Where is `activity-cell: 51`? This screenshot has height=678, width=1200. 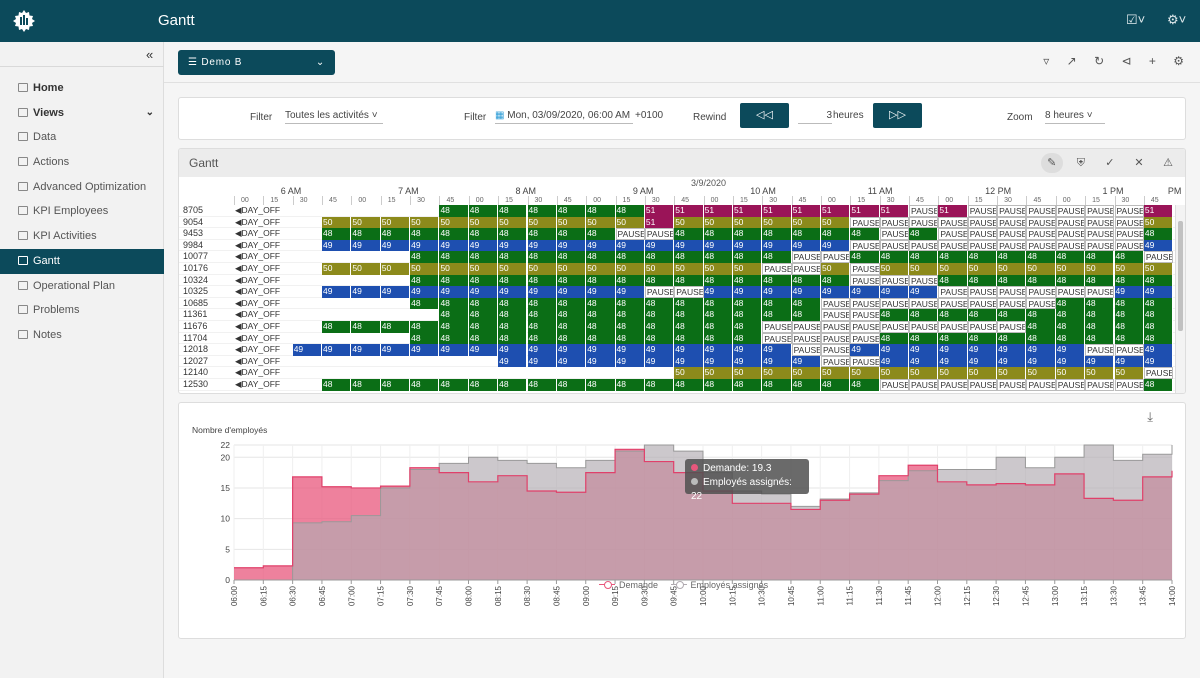
activity-cell: 51 is located at coordinates (718, 211).